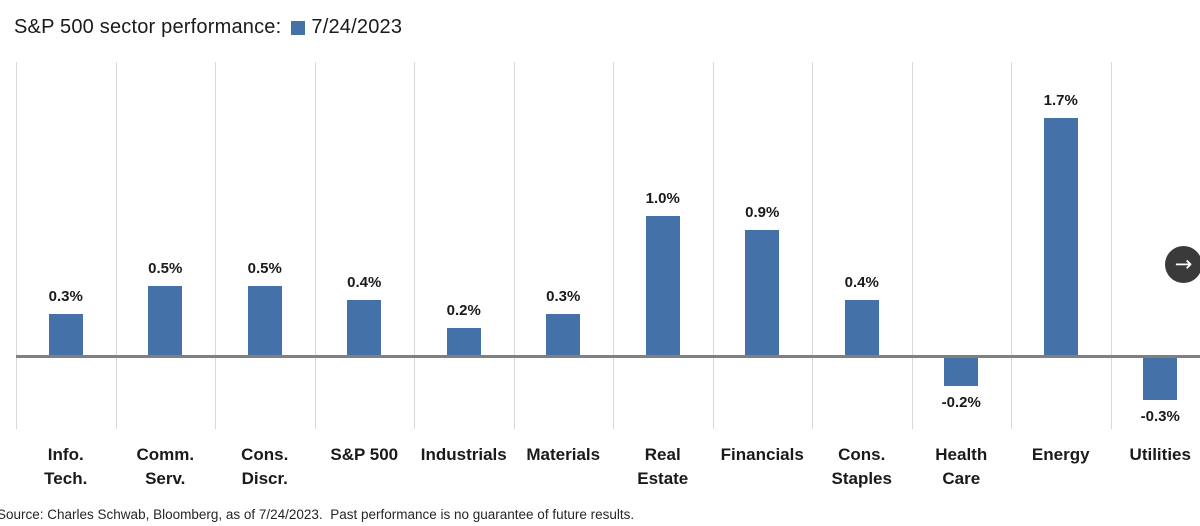 The image size is (1200, 526). I want to click on bar-industrials, so click(463, 342).